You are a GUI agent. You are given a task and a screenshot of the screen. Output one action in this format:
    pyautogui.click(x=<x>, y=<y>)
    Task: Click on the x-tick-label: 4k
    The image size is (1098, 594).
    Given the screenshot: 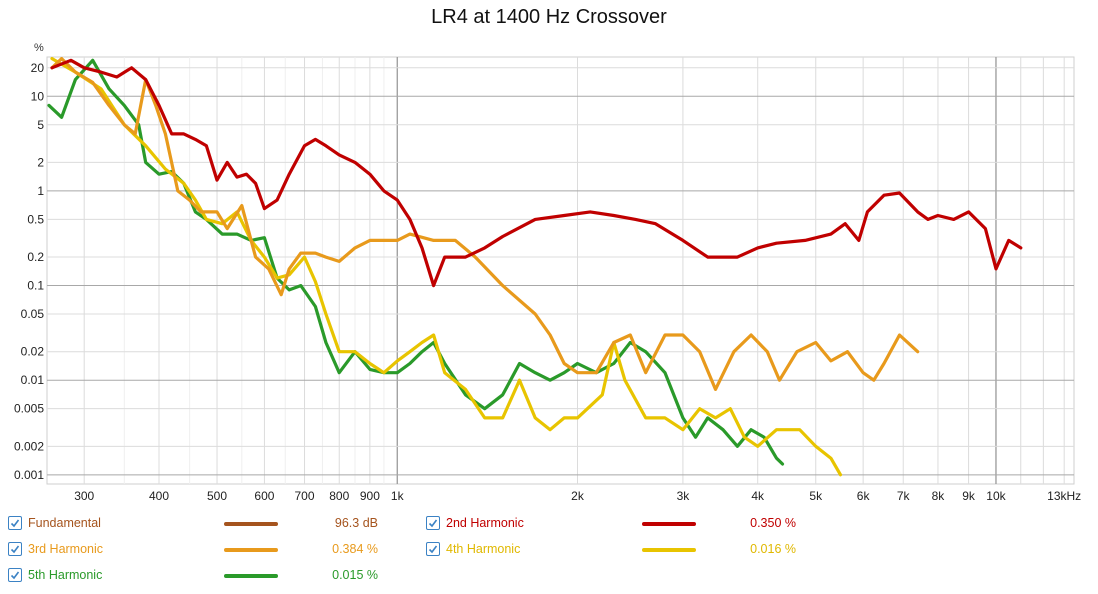 What is the action you would take?
    pyautogui.click(x=758, y=496)
    